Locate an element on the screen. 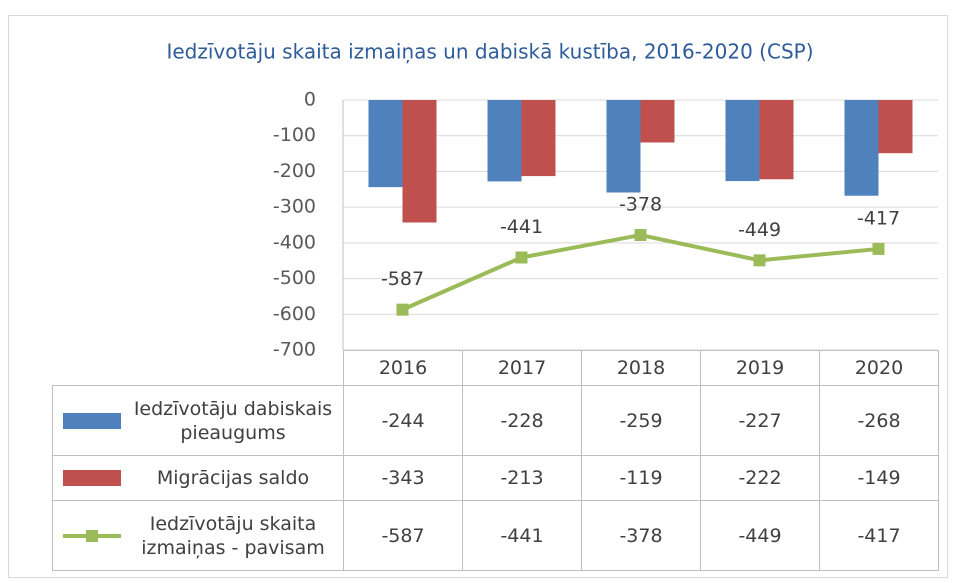 The width and height of the screenshot is (955, 583). legend-item: Iedzīvotāju skaita izmaiņas - pavisam is located at coordinates (198, 536).